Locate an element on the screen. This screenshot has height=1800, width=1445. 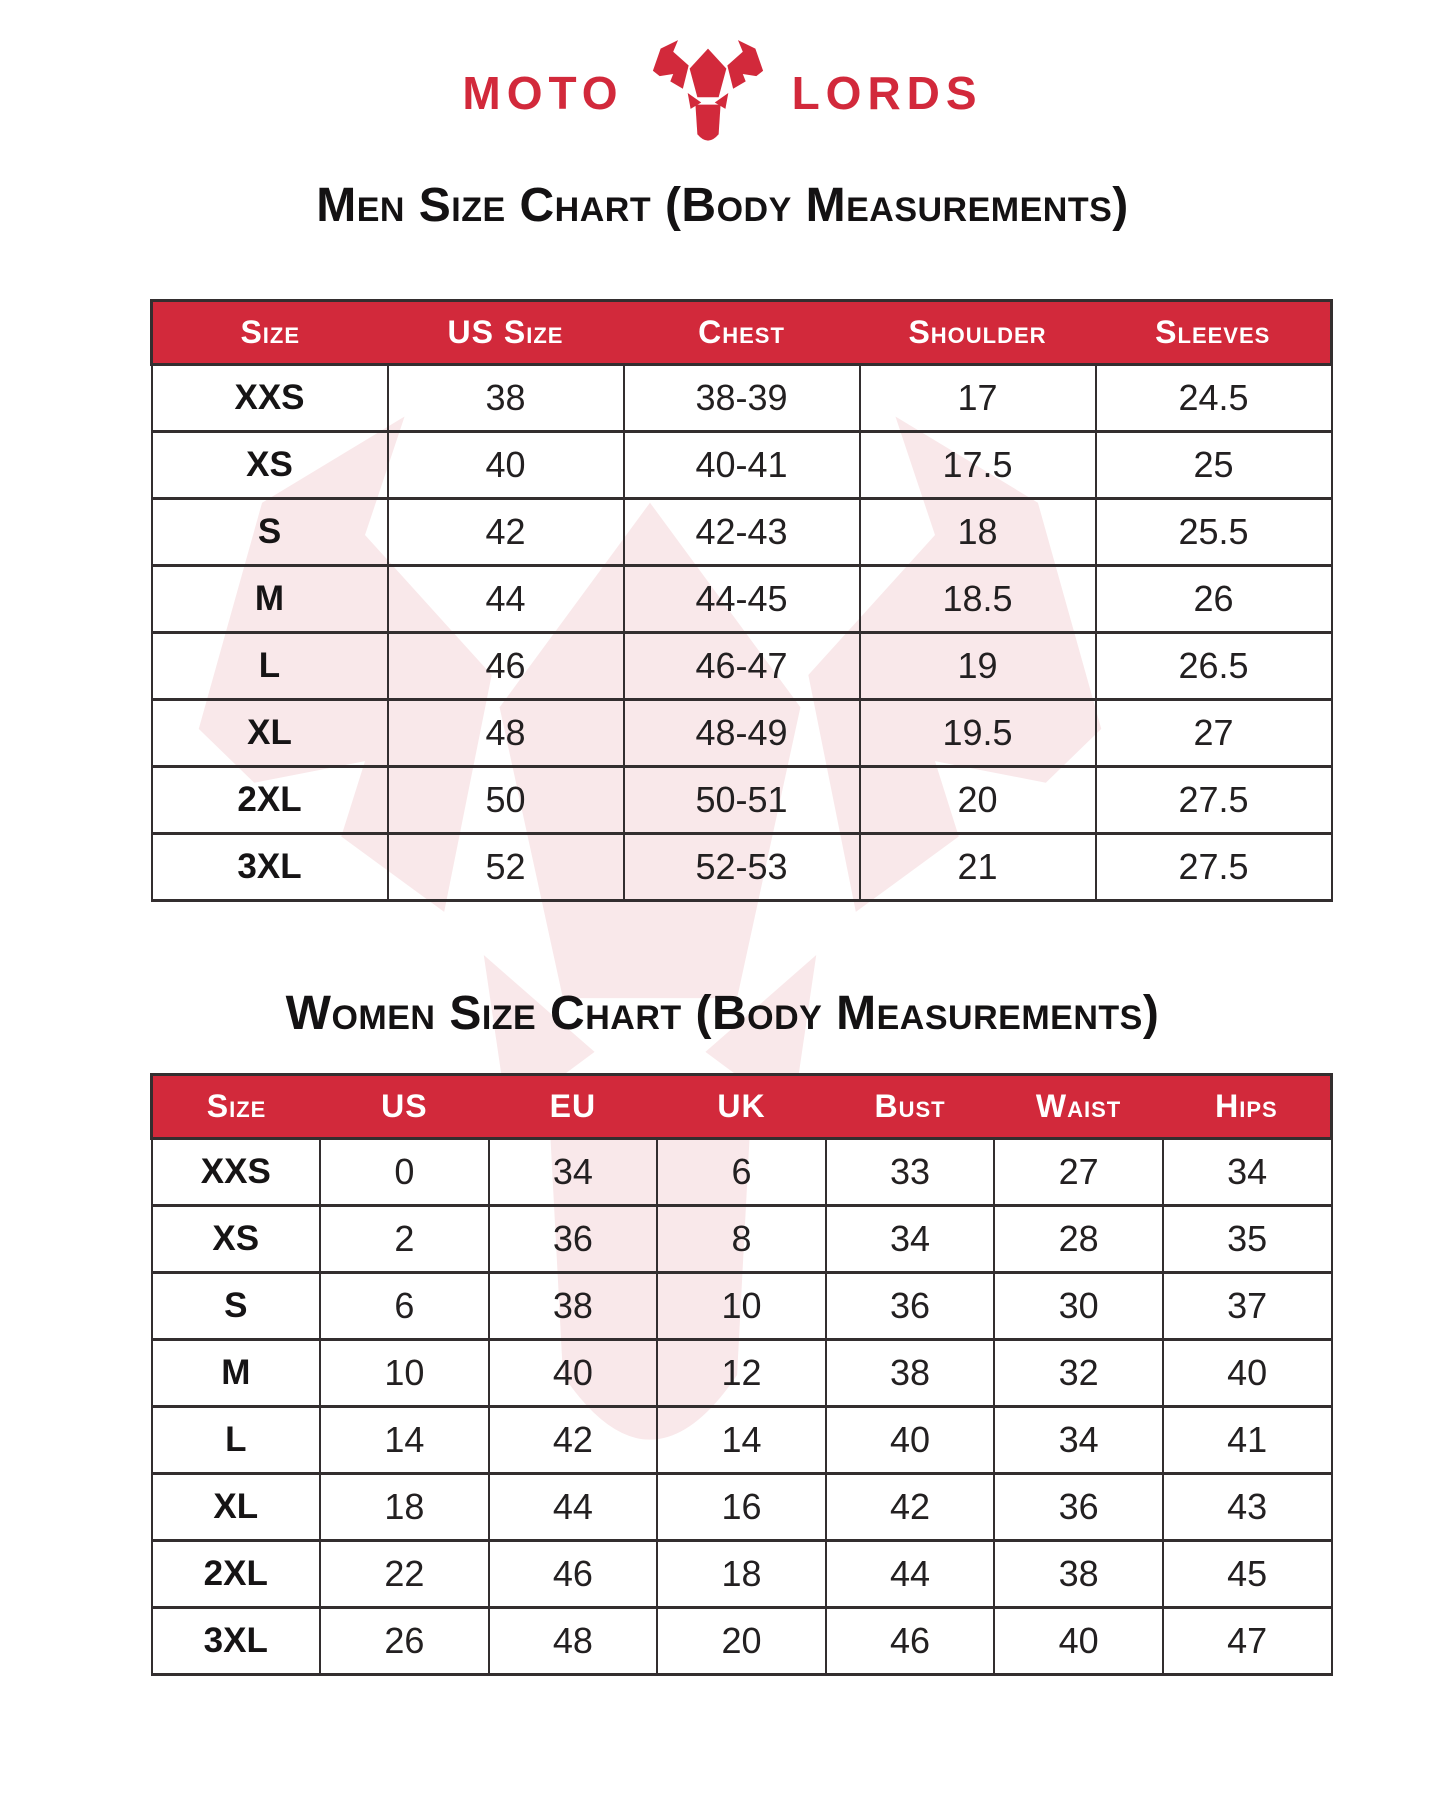
measurement-cell: 12 is located at coordinates (741, 1373).